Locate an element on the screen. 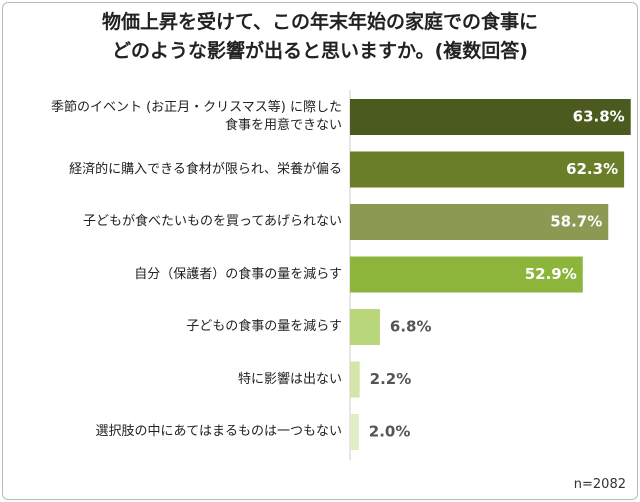  category-label: 特に影響は出ない is located at coordinates (289, 379).